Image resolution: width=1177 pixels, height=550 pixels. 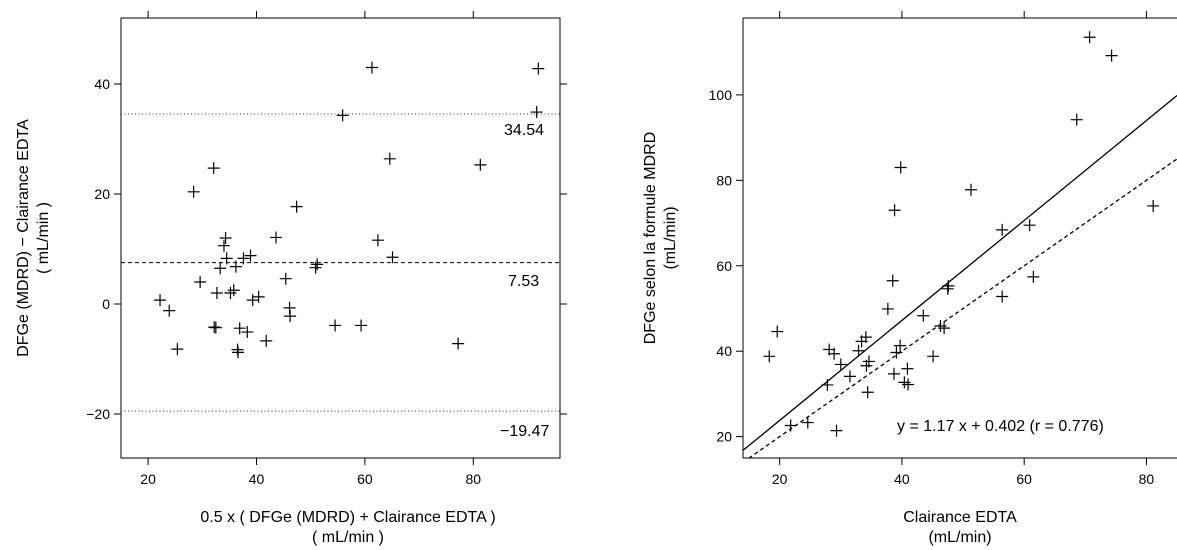 I want to click on upper-limit-label: 34.54, so click(x=524, y=130).